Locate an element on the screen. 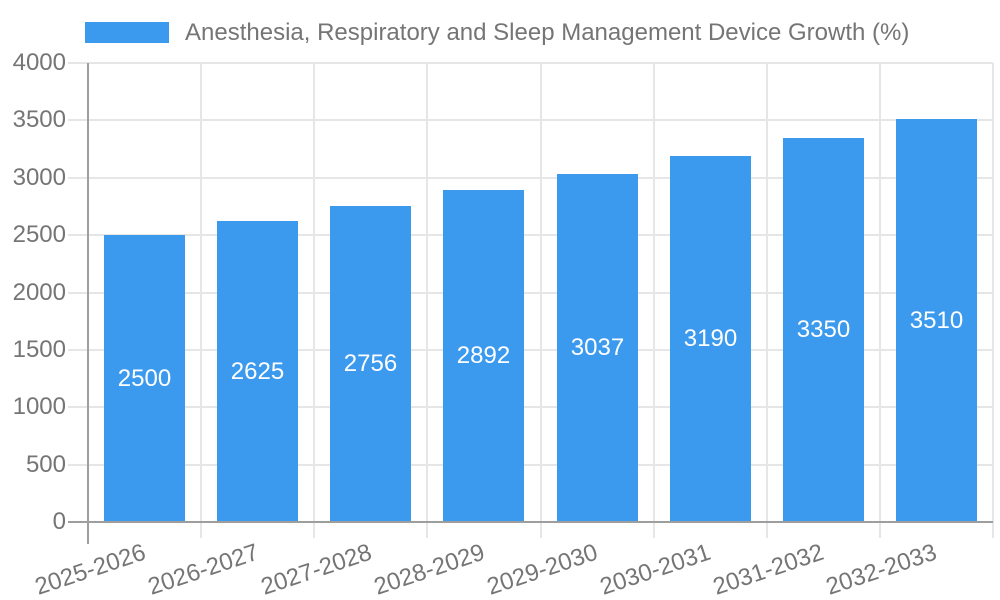  bar: 3510 is located at coordinates (936, 320).